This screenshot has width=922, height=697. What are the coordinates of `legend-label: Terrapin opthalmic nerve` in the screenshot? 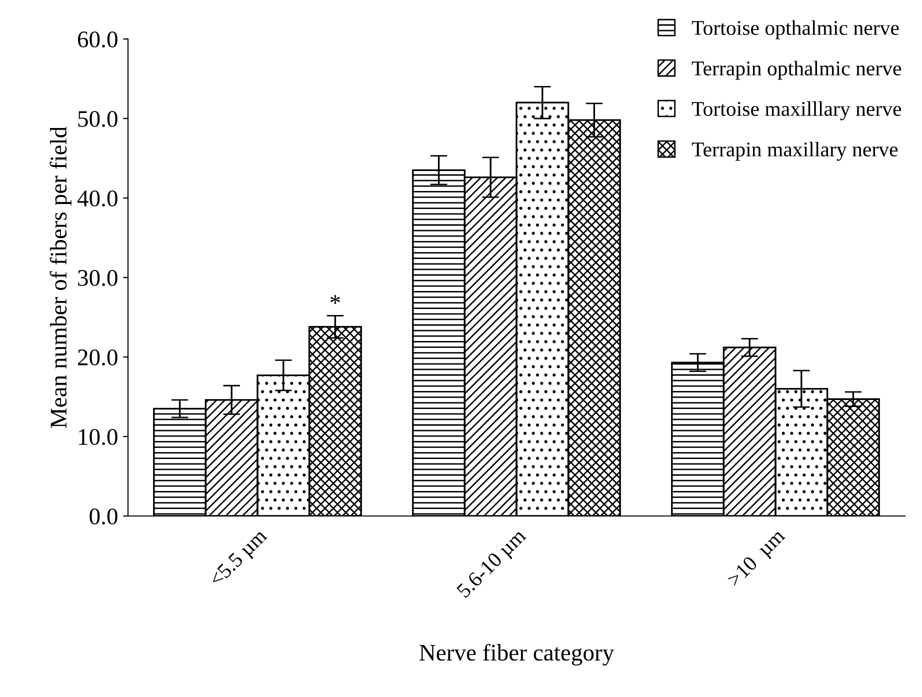 It's located at (797, 70).